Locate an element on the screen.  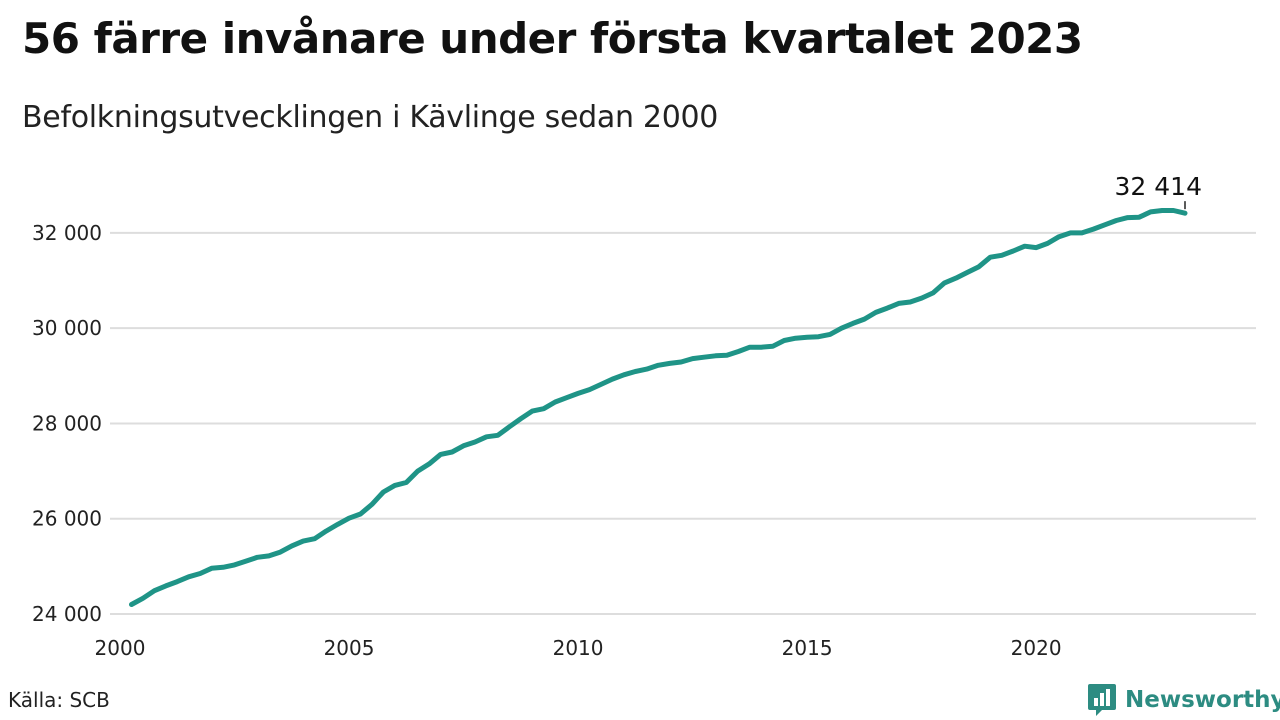
x-tick-label: 2000 is located at coordinates (120, 648).